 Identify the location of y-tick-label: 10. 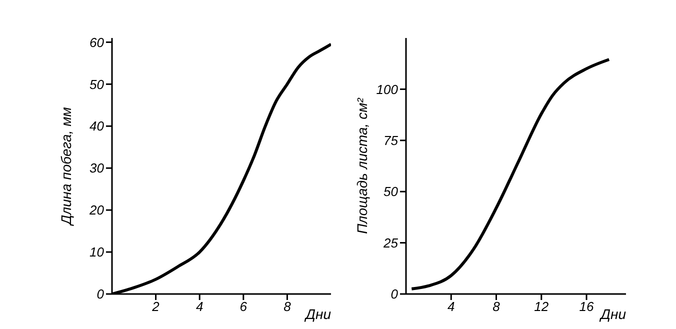
(97, 252).